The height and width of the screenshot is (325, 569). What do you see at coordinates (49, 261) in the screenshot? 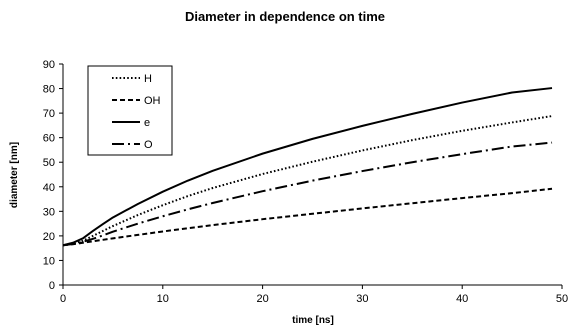
I see `y-tick-label: 10` at bounding box center [49, 261].